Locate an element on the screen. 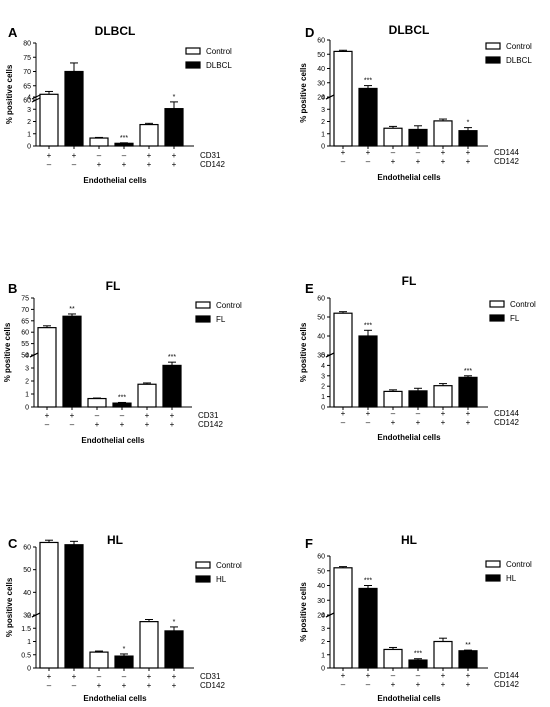 The width and height of the screenshot is (550, 707). y-tick-label: 1.5 is located at coordinates (26, 629).